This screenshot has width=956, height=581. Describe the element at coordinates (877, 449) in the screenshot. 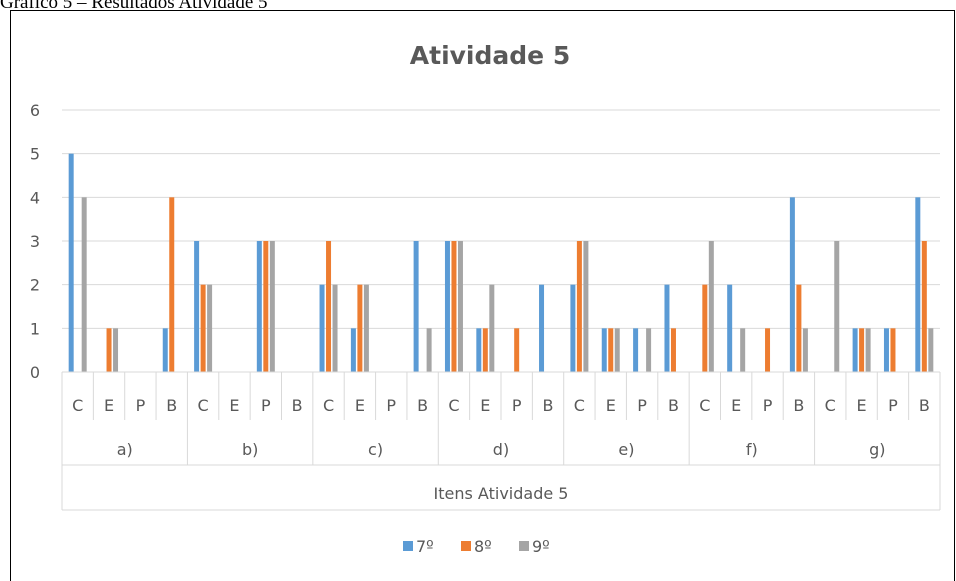

I see `group-label: g)` at that location.